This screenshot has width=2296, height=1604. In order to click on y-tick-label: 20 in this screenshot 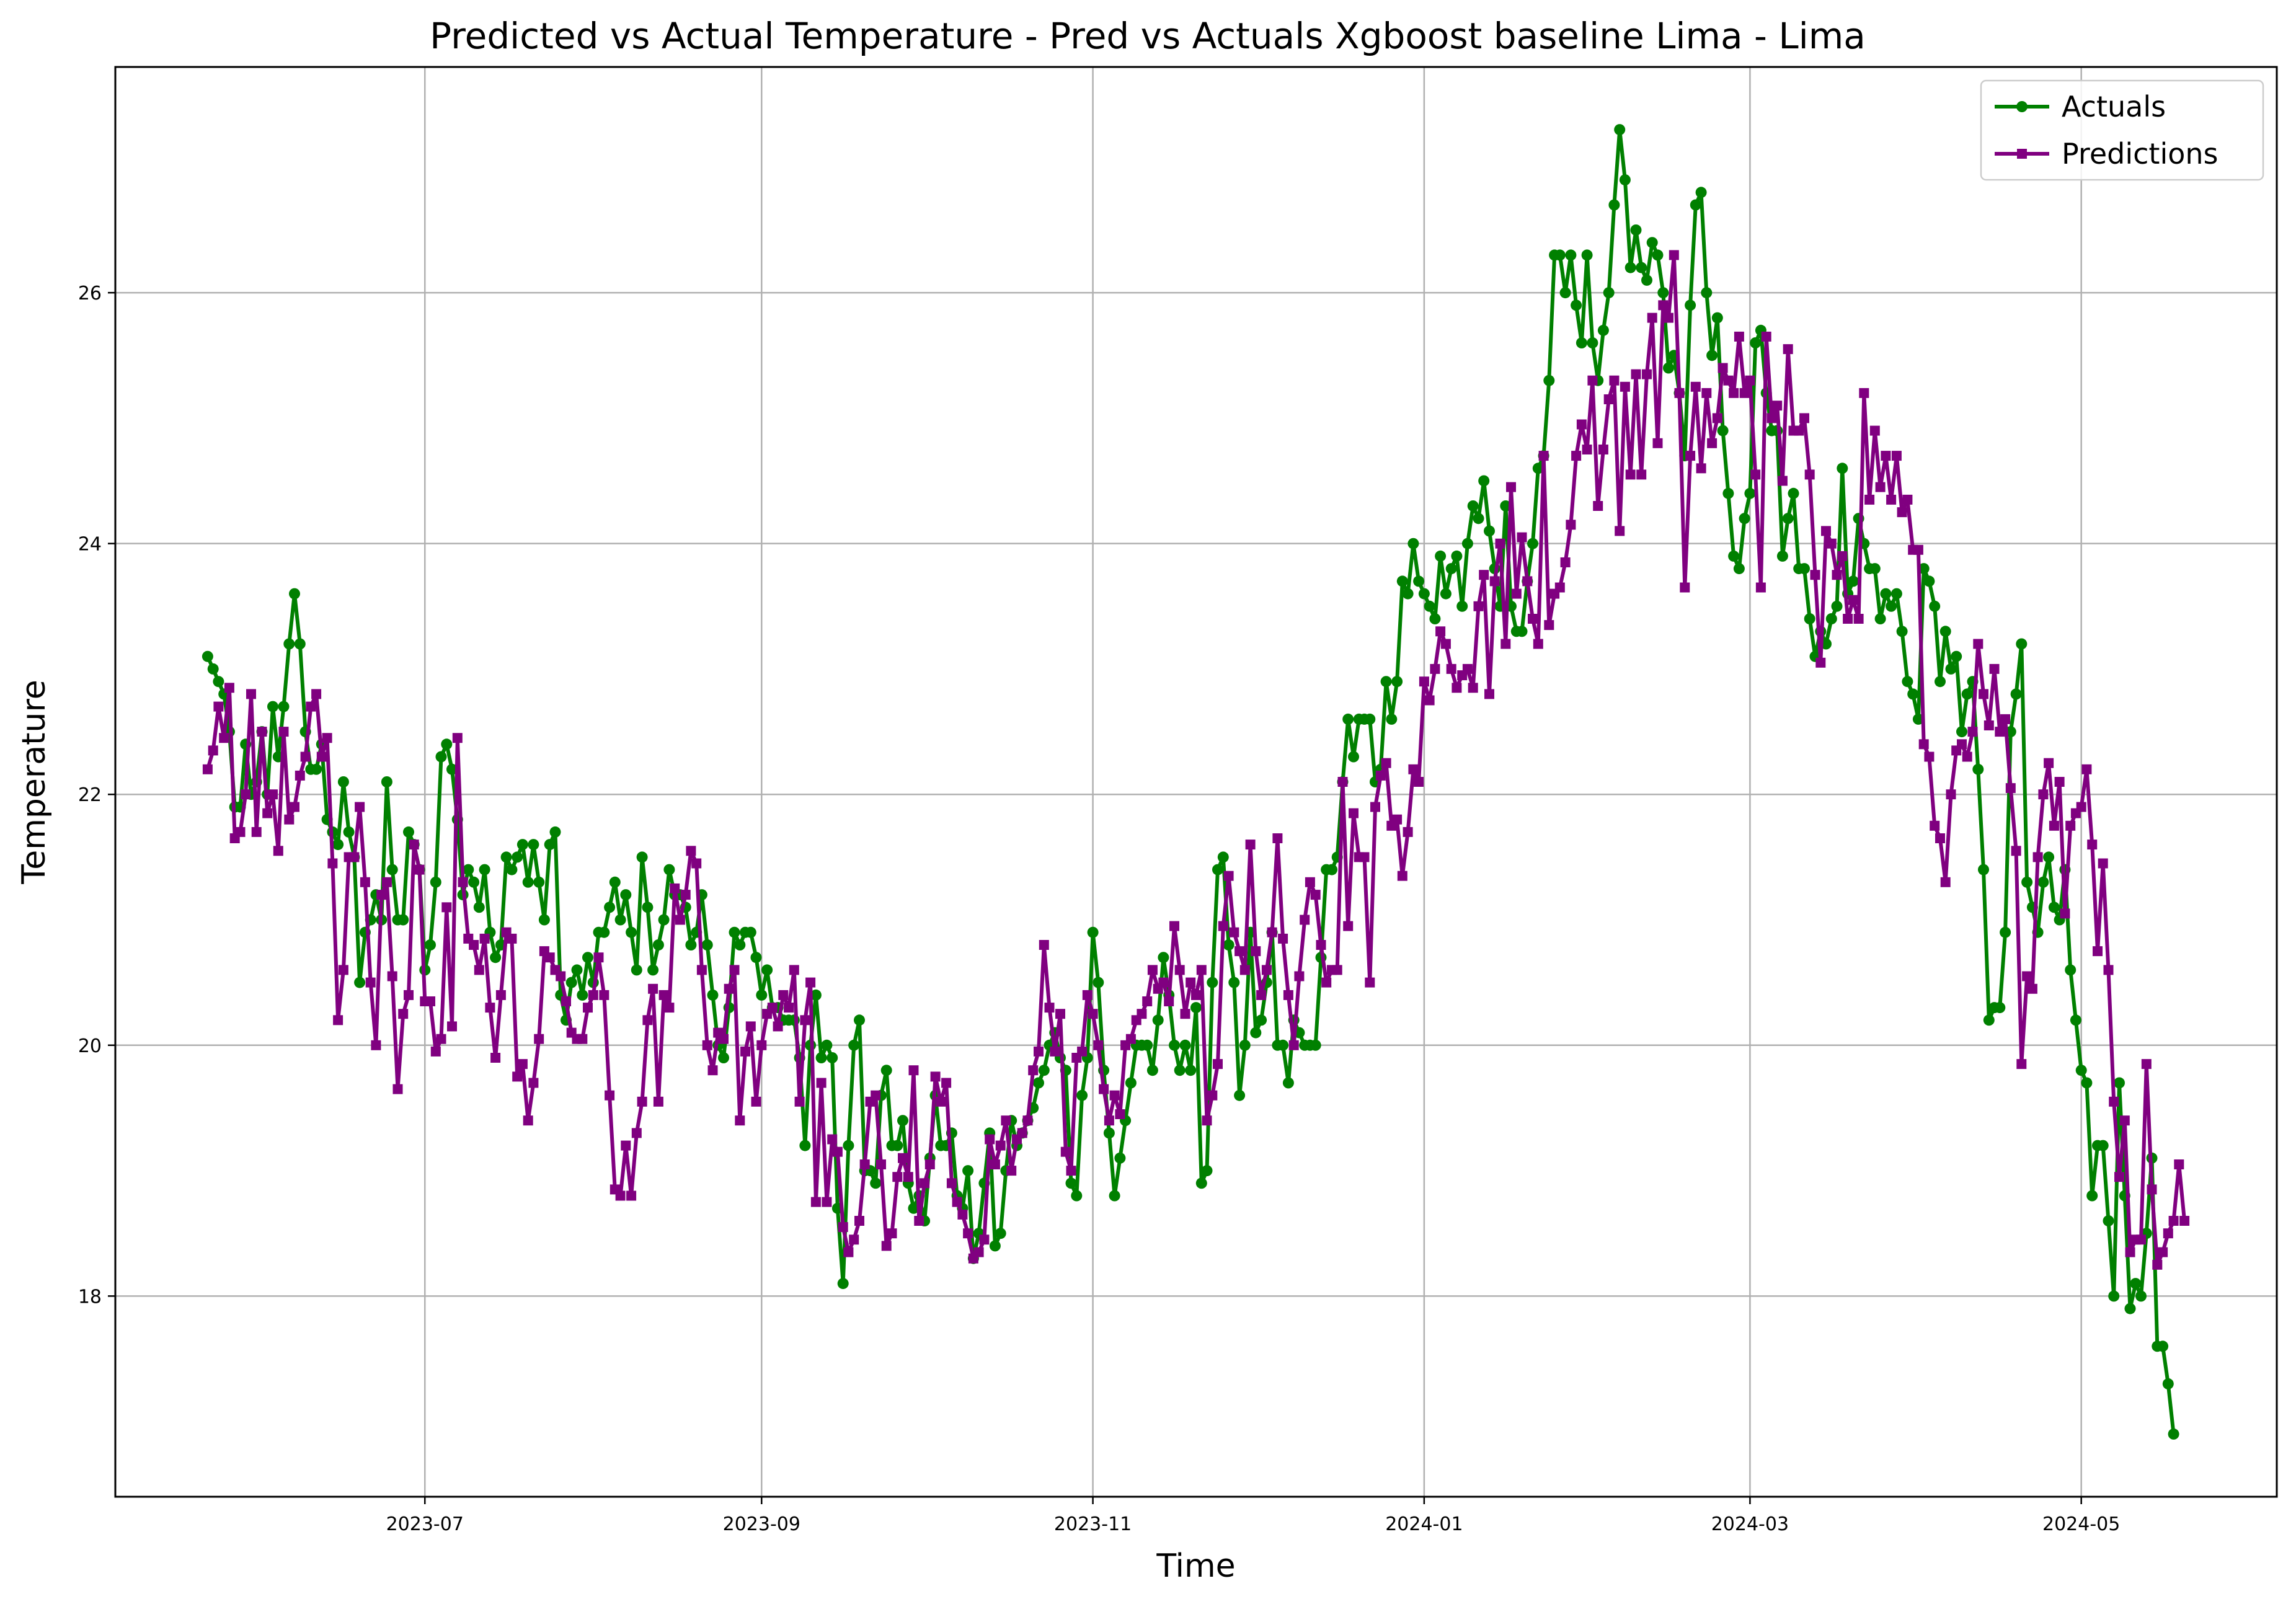, I will do `click(90, 1046)`.